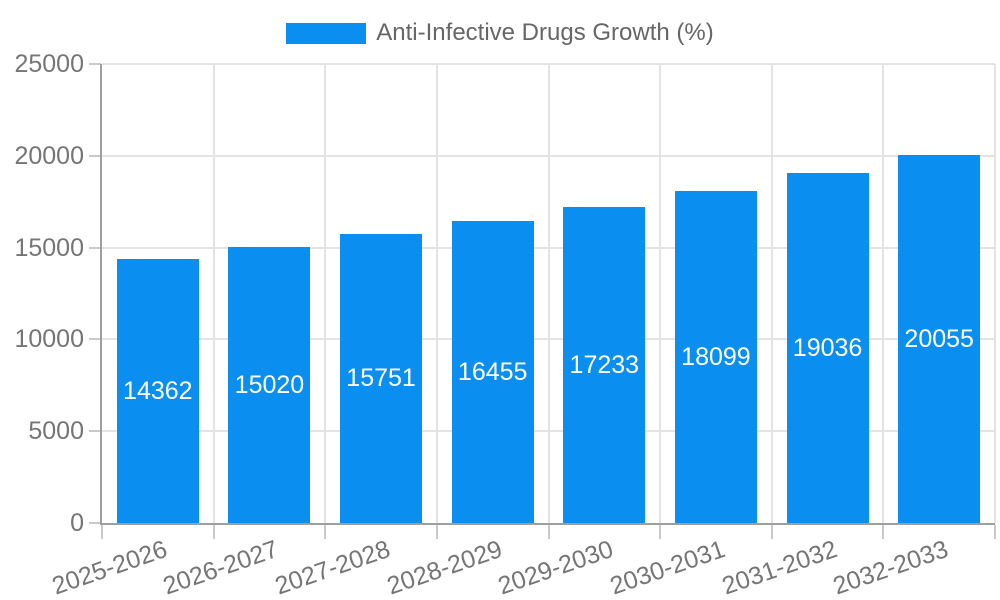 This screenshot has width=1000, height=600. I want to click on x-axis-tick-label: 2025-2026, so click(109, 567).